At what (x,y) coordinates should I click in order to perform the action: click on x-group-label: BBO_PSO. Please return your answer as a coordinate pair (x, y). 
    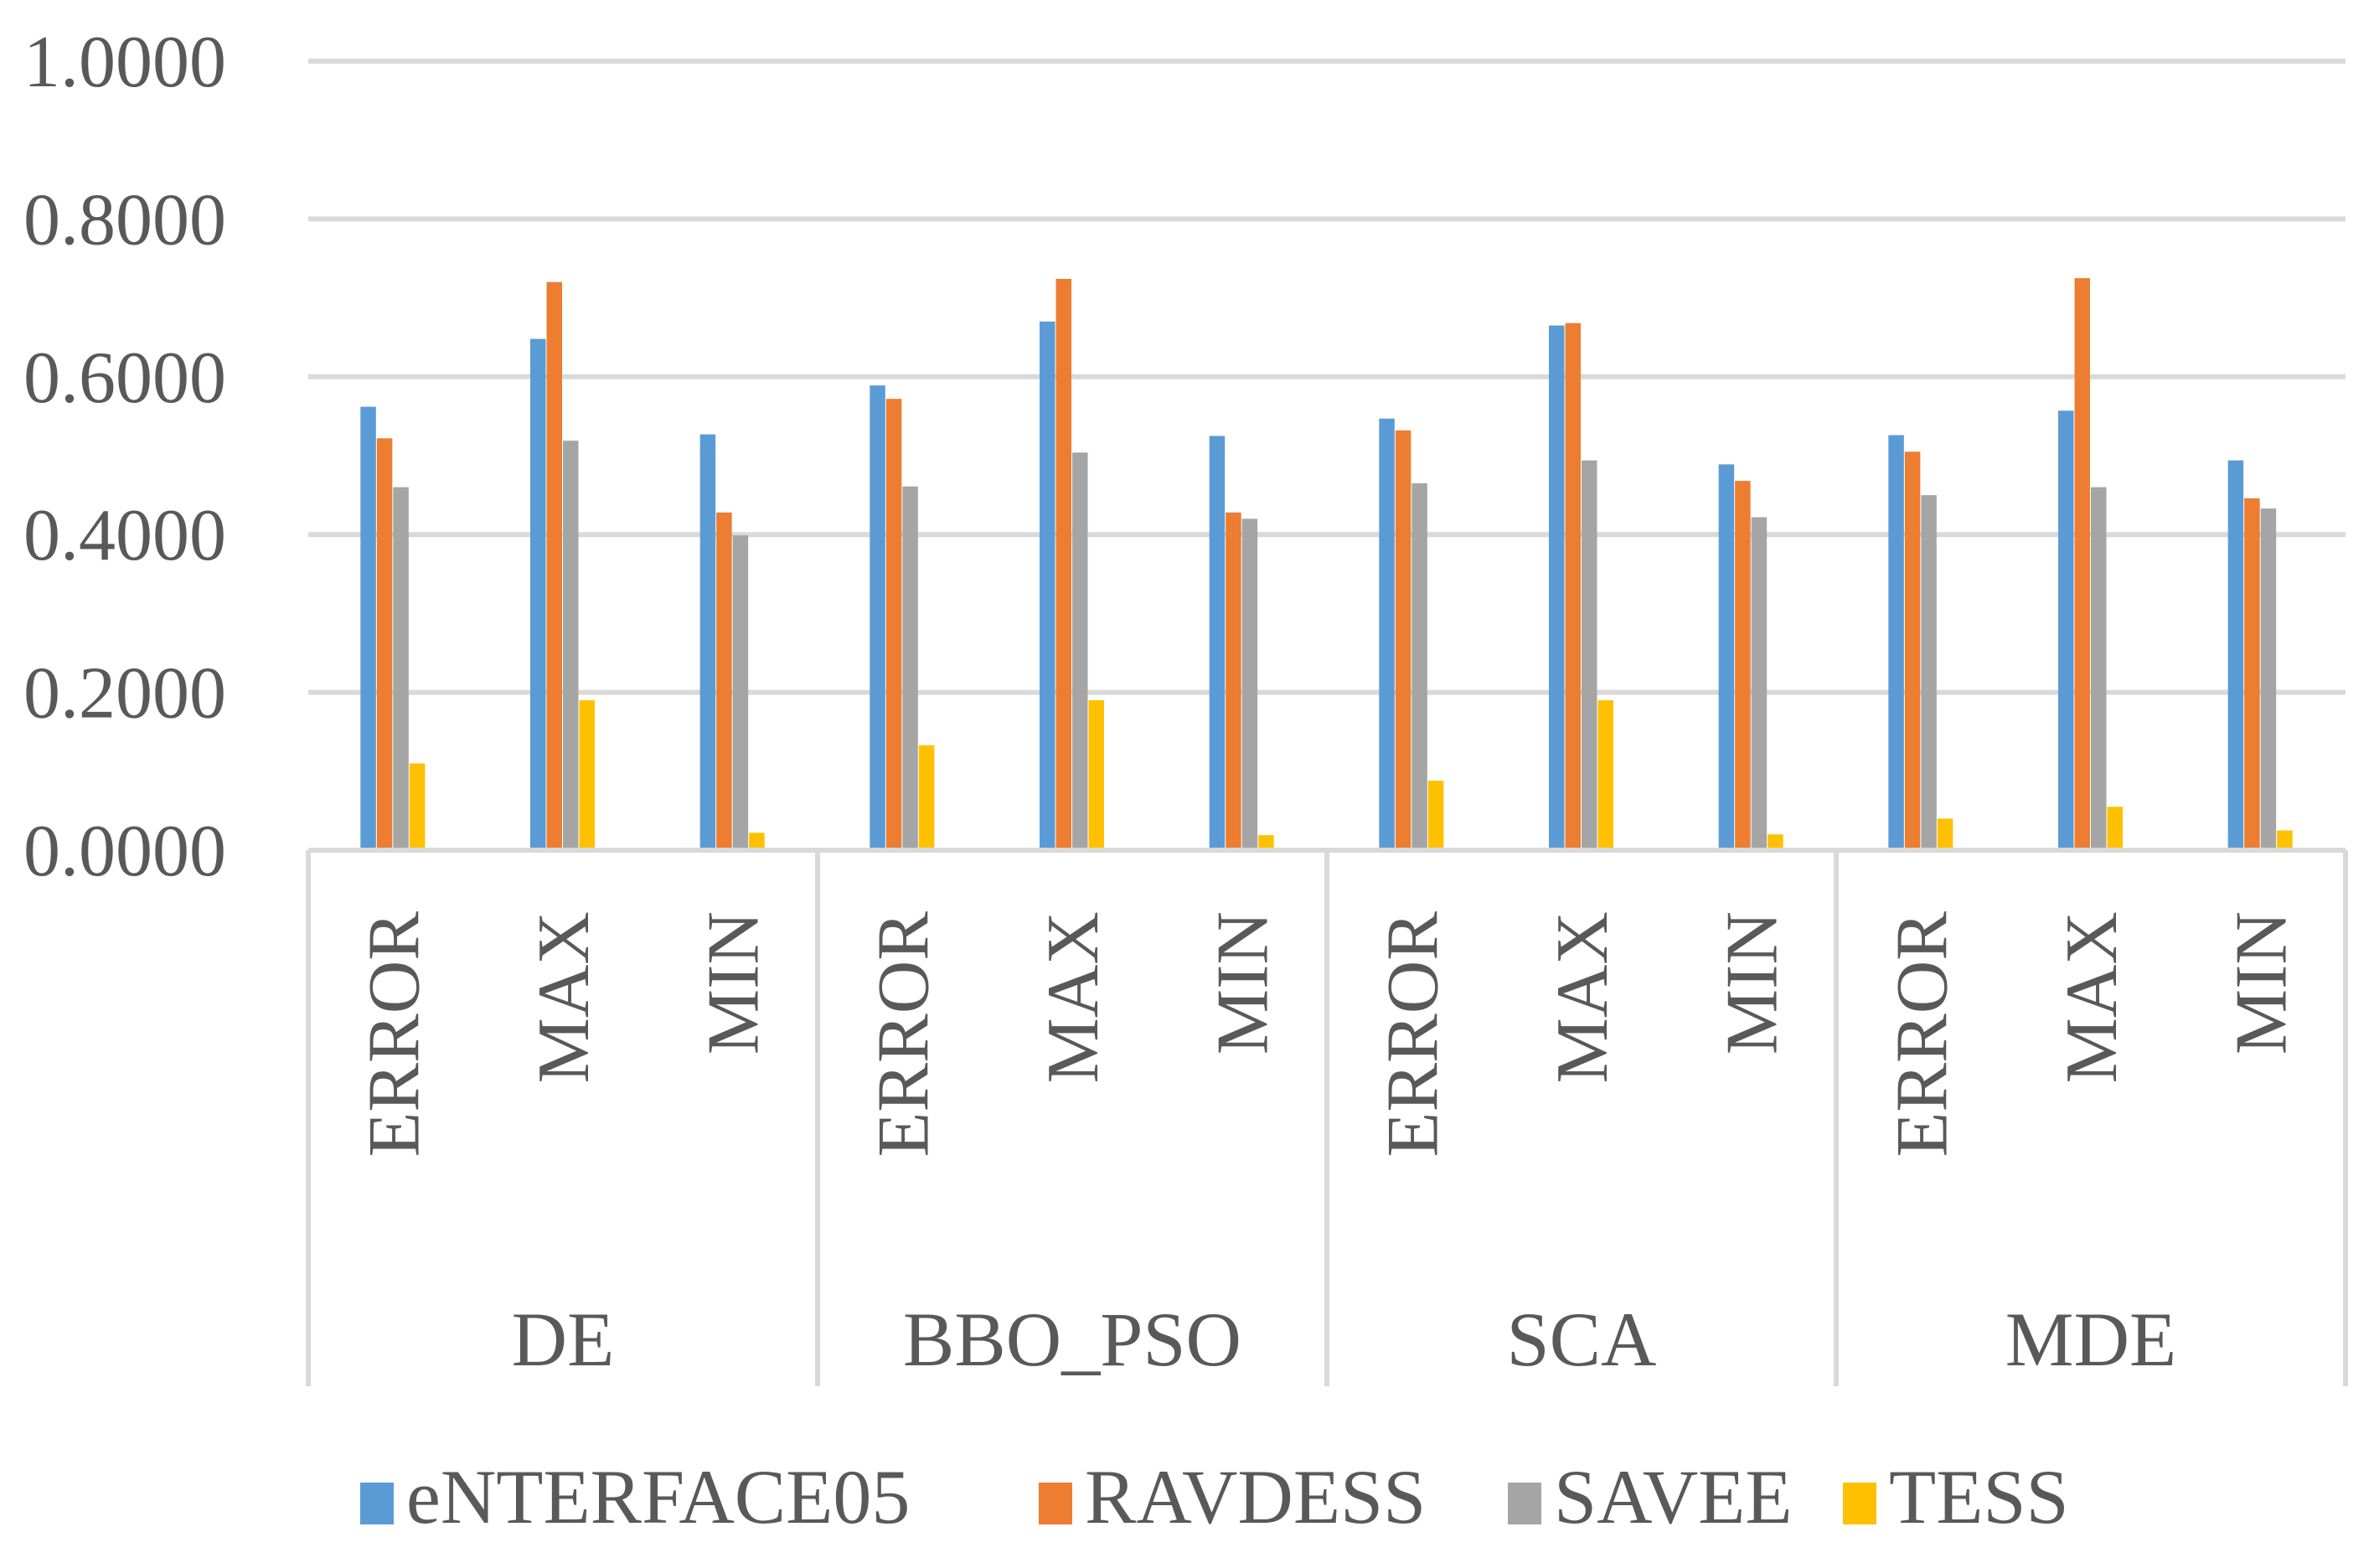
    Looking at the image, I should click on (1072, 1340).